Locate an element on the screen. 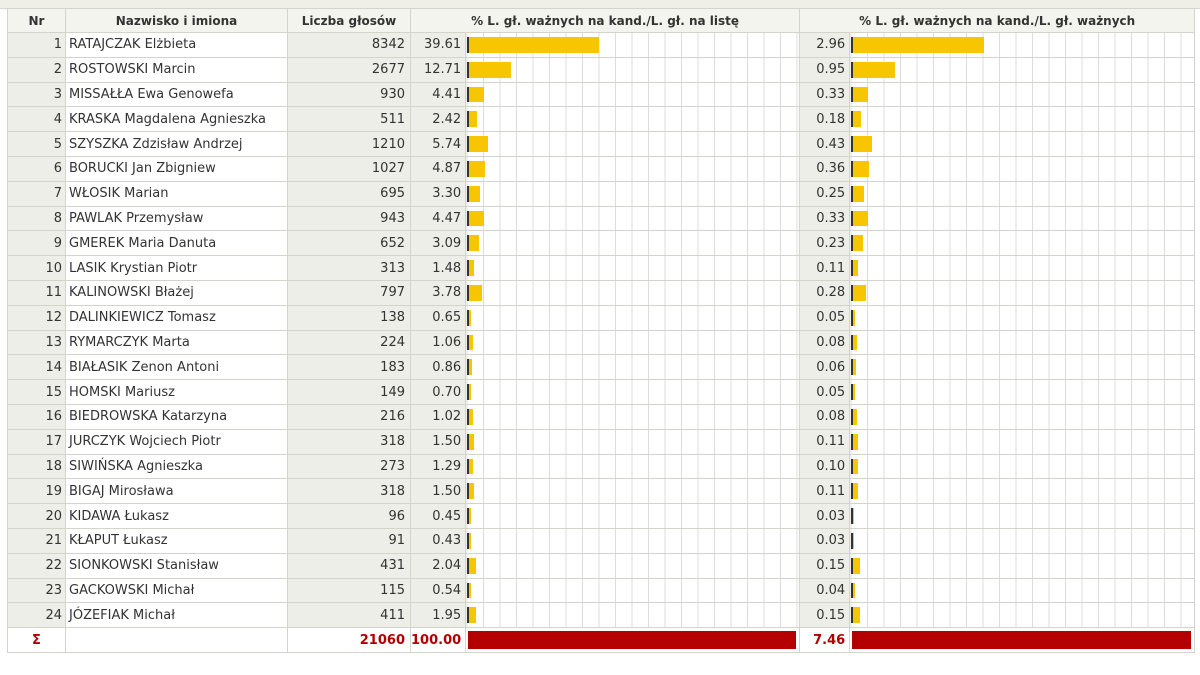  row-pct-list: 1.48 is located at coordinates (438, 268).